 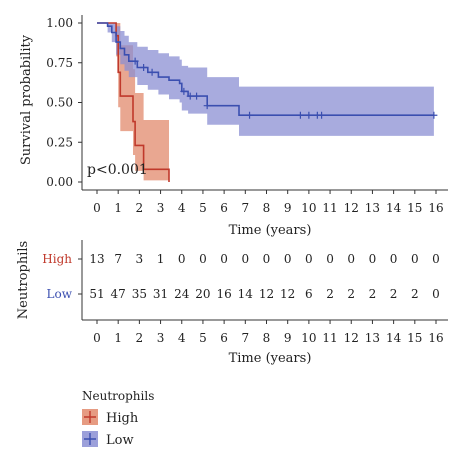 I want to click on risk-x-axis-ticks: 0 1 2 3 4 5 6 7 8 9 10 11 12 13 14 15 16, so click(x=268, y=332).